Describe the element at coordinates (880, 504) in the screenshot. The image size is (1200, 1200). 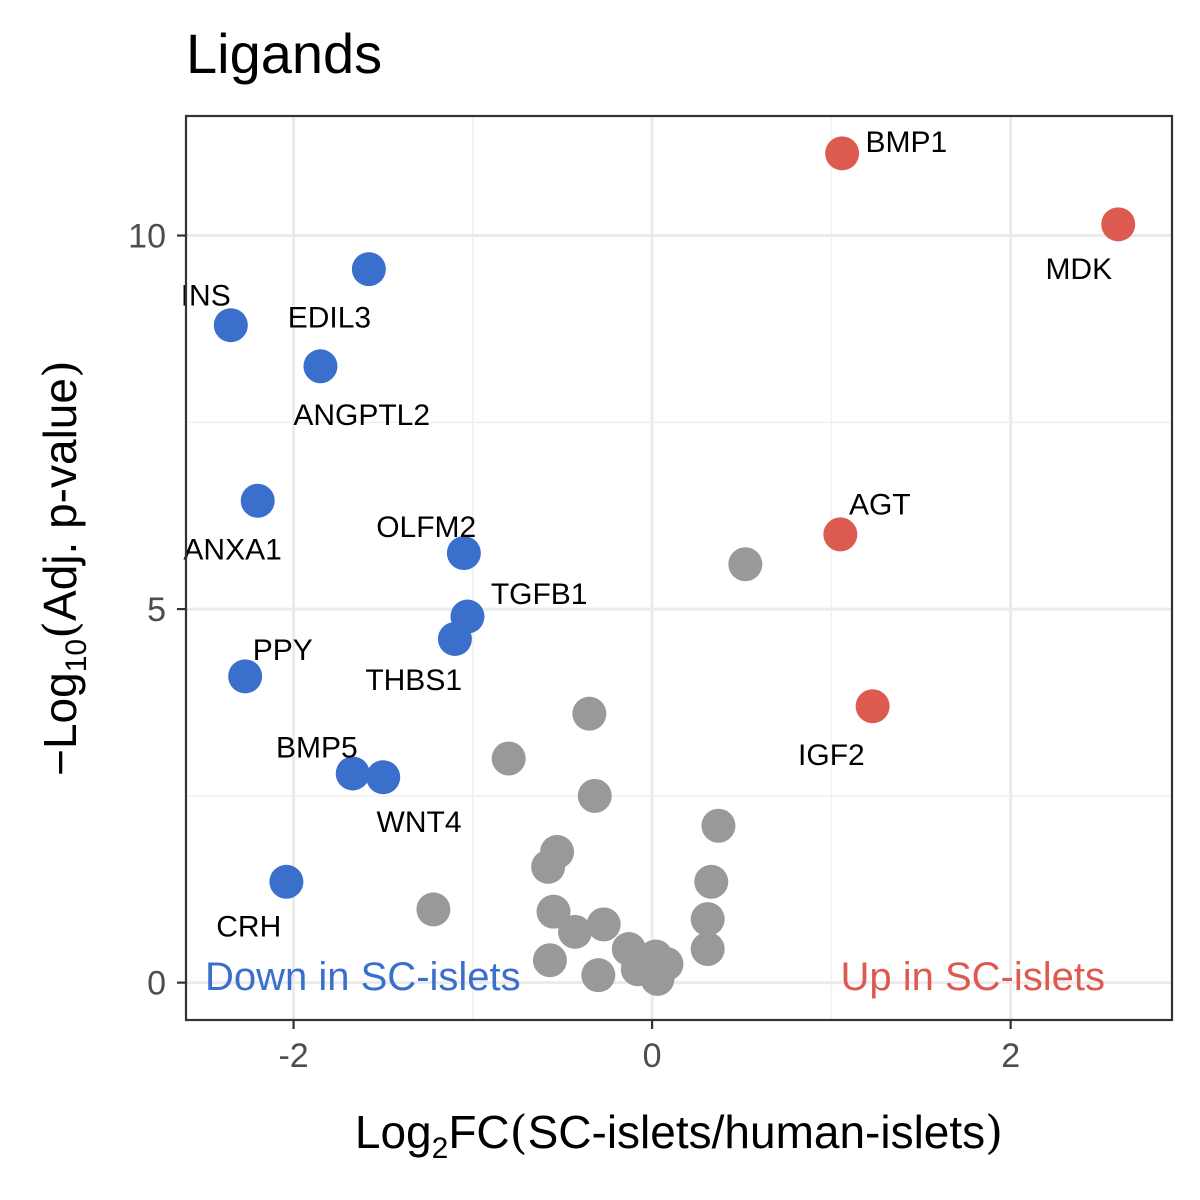
I see `label-agt: AGT` at that location.